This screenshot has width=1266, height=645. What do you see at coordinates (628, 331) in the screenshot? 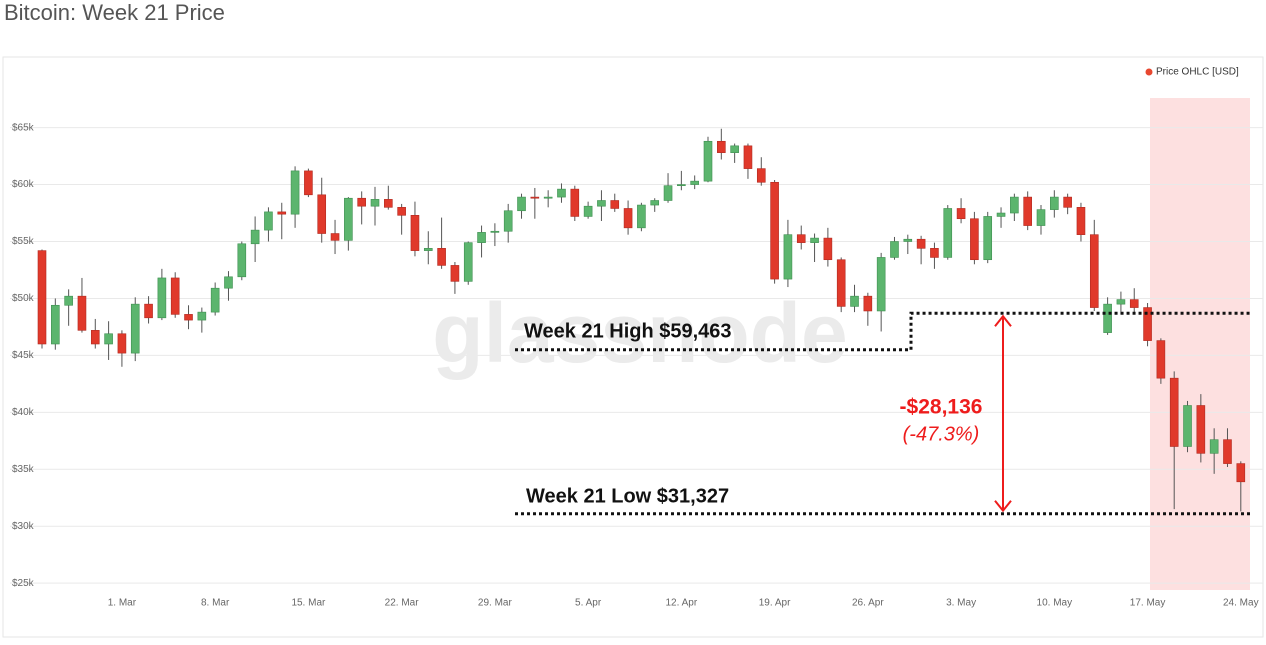
I see `annotation-high: Week 21 High $59,463` at bounding box center [628, 331].